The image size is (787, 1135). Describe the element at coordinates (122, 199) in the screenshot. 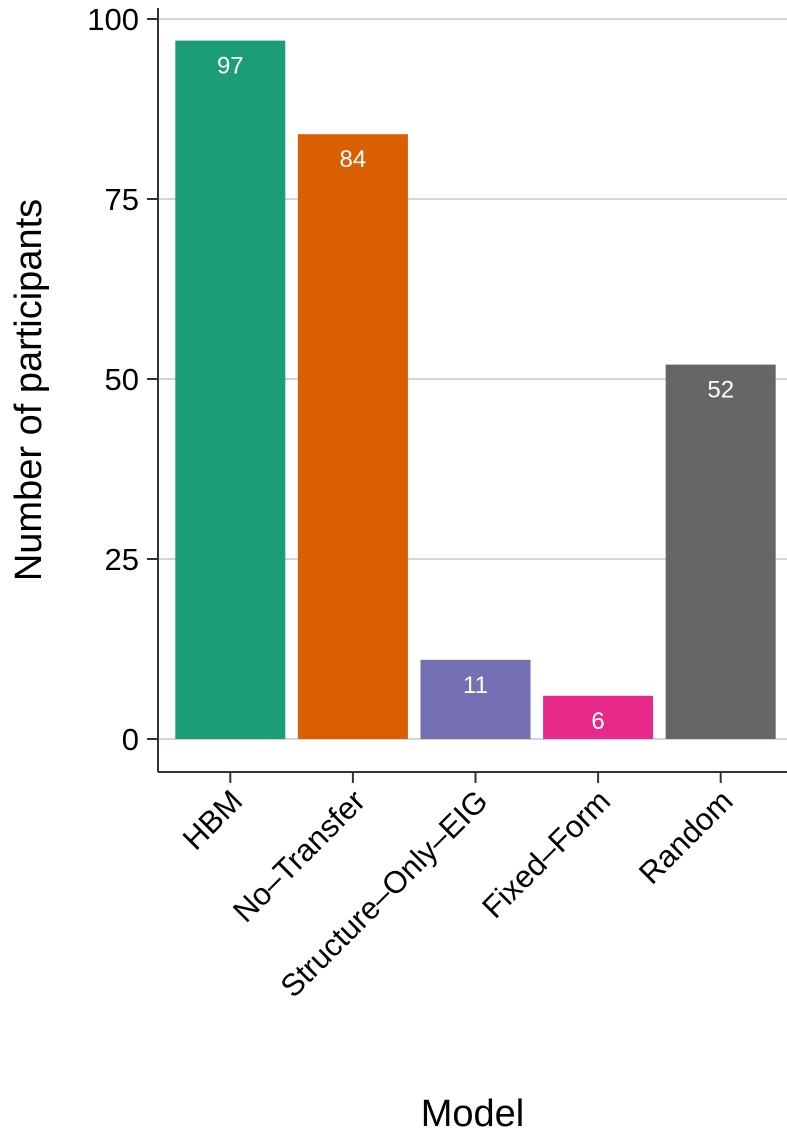

I see `y-tick-label: 75` at that location.